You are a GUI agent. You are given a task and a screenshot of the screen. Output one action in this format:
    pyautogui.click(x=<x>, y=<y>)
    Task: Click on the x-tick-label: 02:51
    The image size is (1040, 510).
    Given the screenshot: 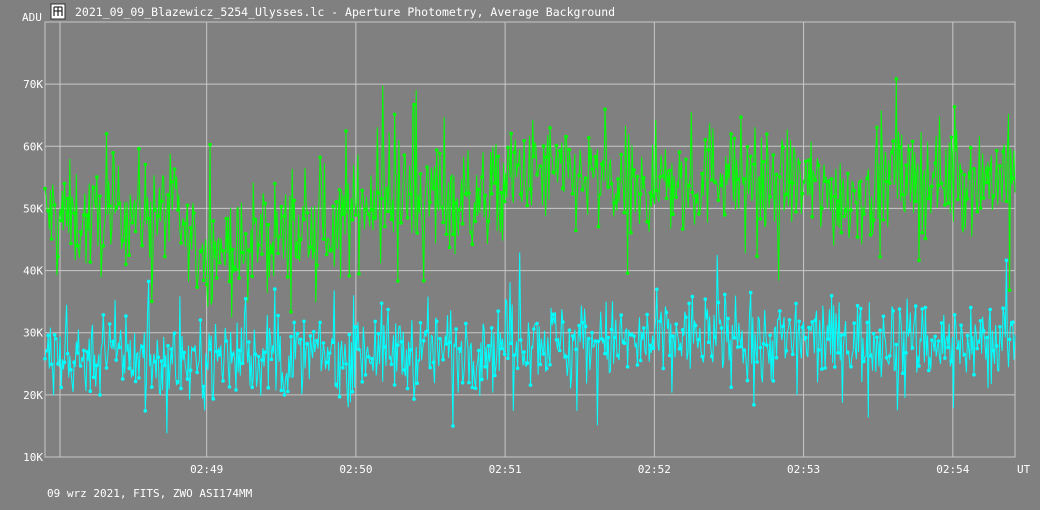 What is the action you would take?
    pyautogui.click(x=505, y=469)
    